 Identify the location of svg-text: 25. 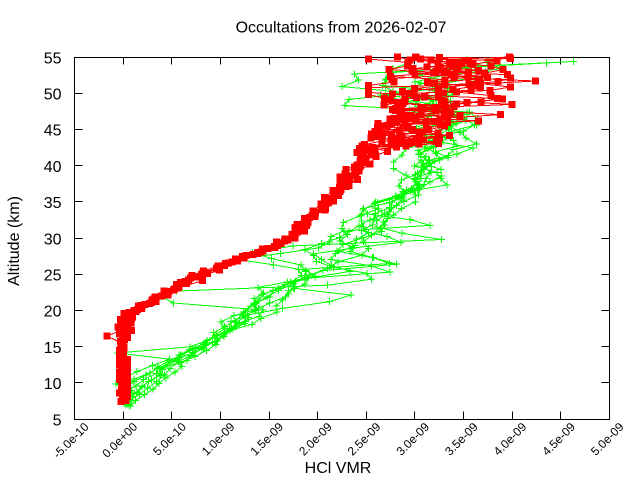
(53, 276).